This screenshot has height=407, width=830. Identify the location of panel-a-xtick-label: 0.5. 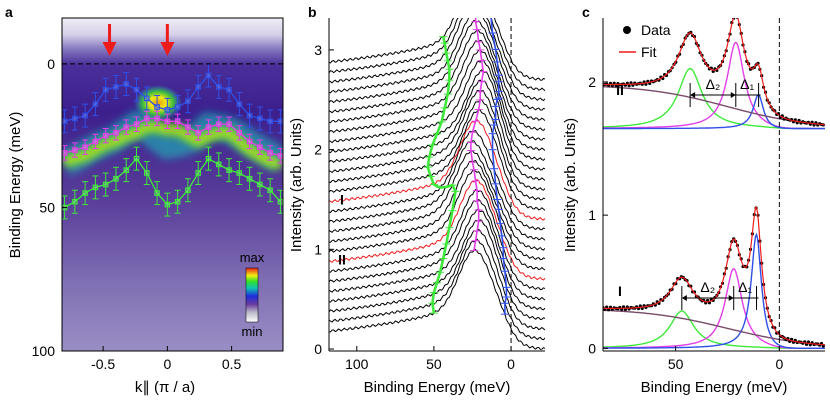
(232, 364).